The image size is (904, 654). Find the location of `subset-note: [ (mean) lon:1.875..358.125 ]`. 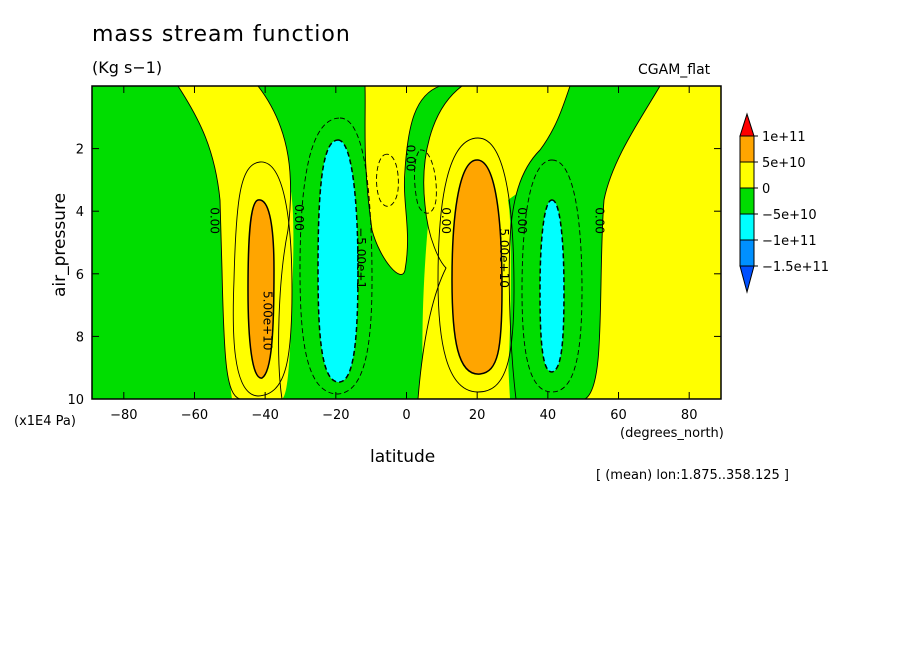

subset-note: [ (mean) lon:1.875..358.125 ] is located at coordinates (692, 475).